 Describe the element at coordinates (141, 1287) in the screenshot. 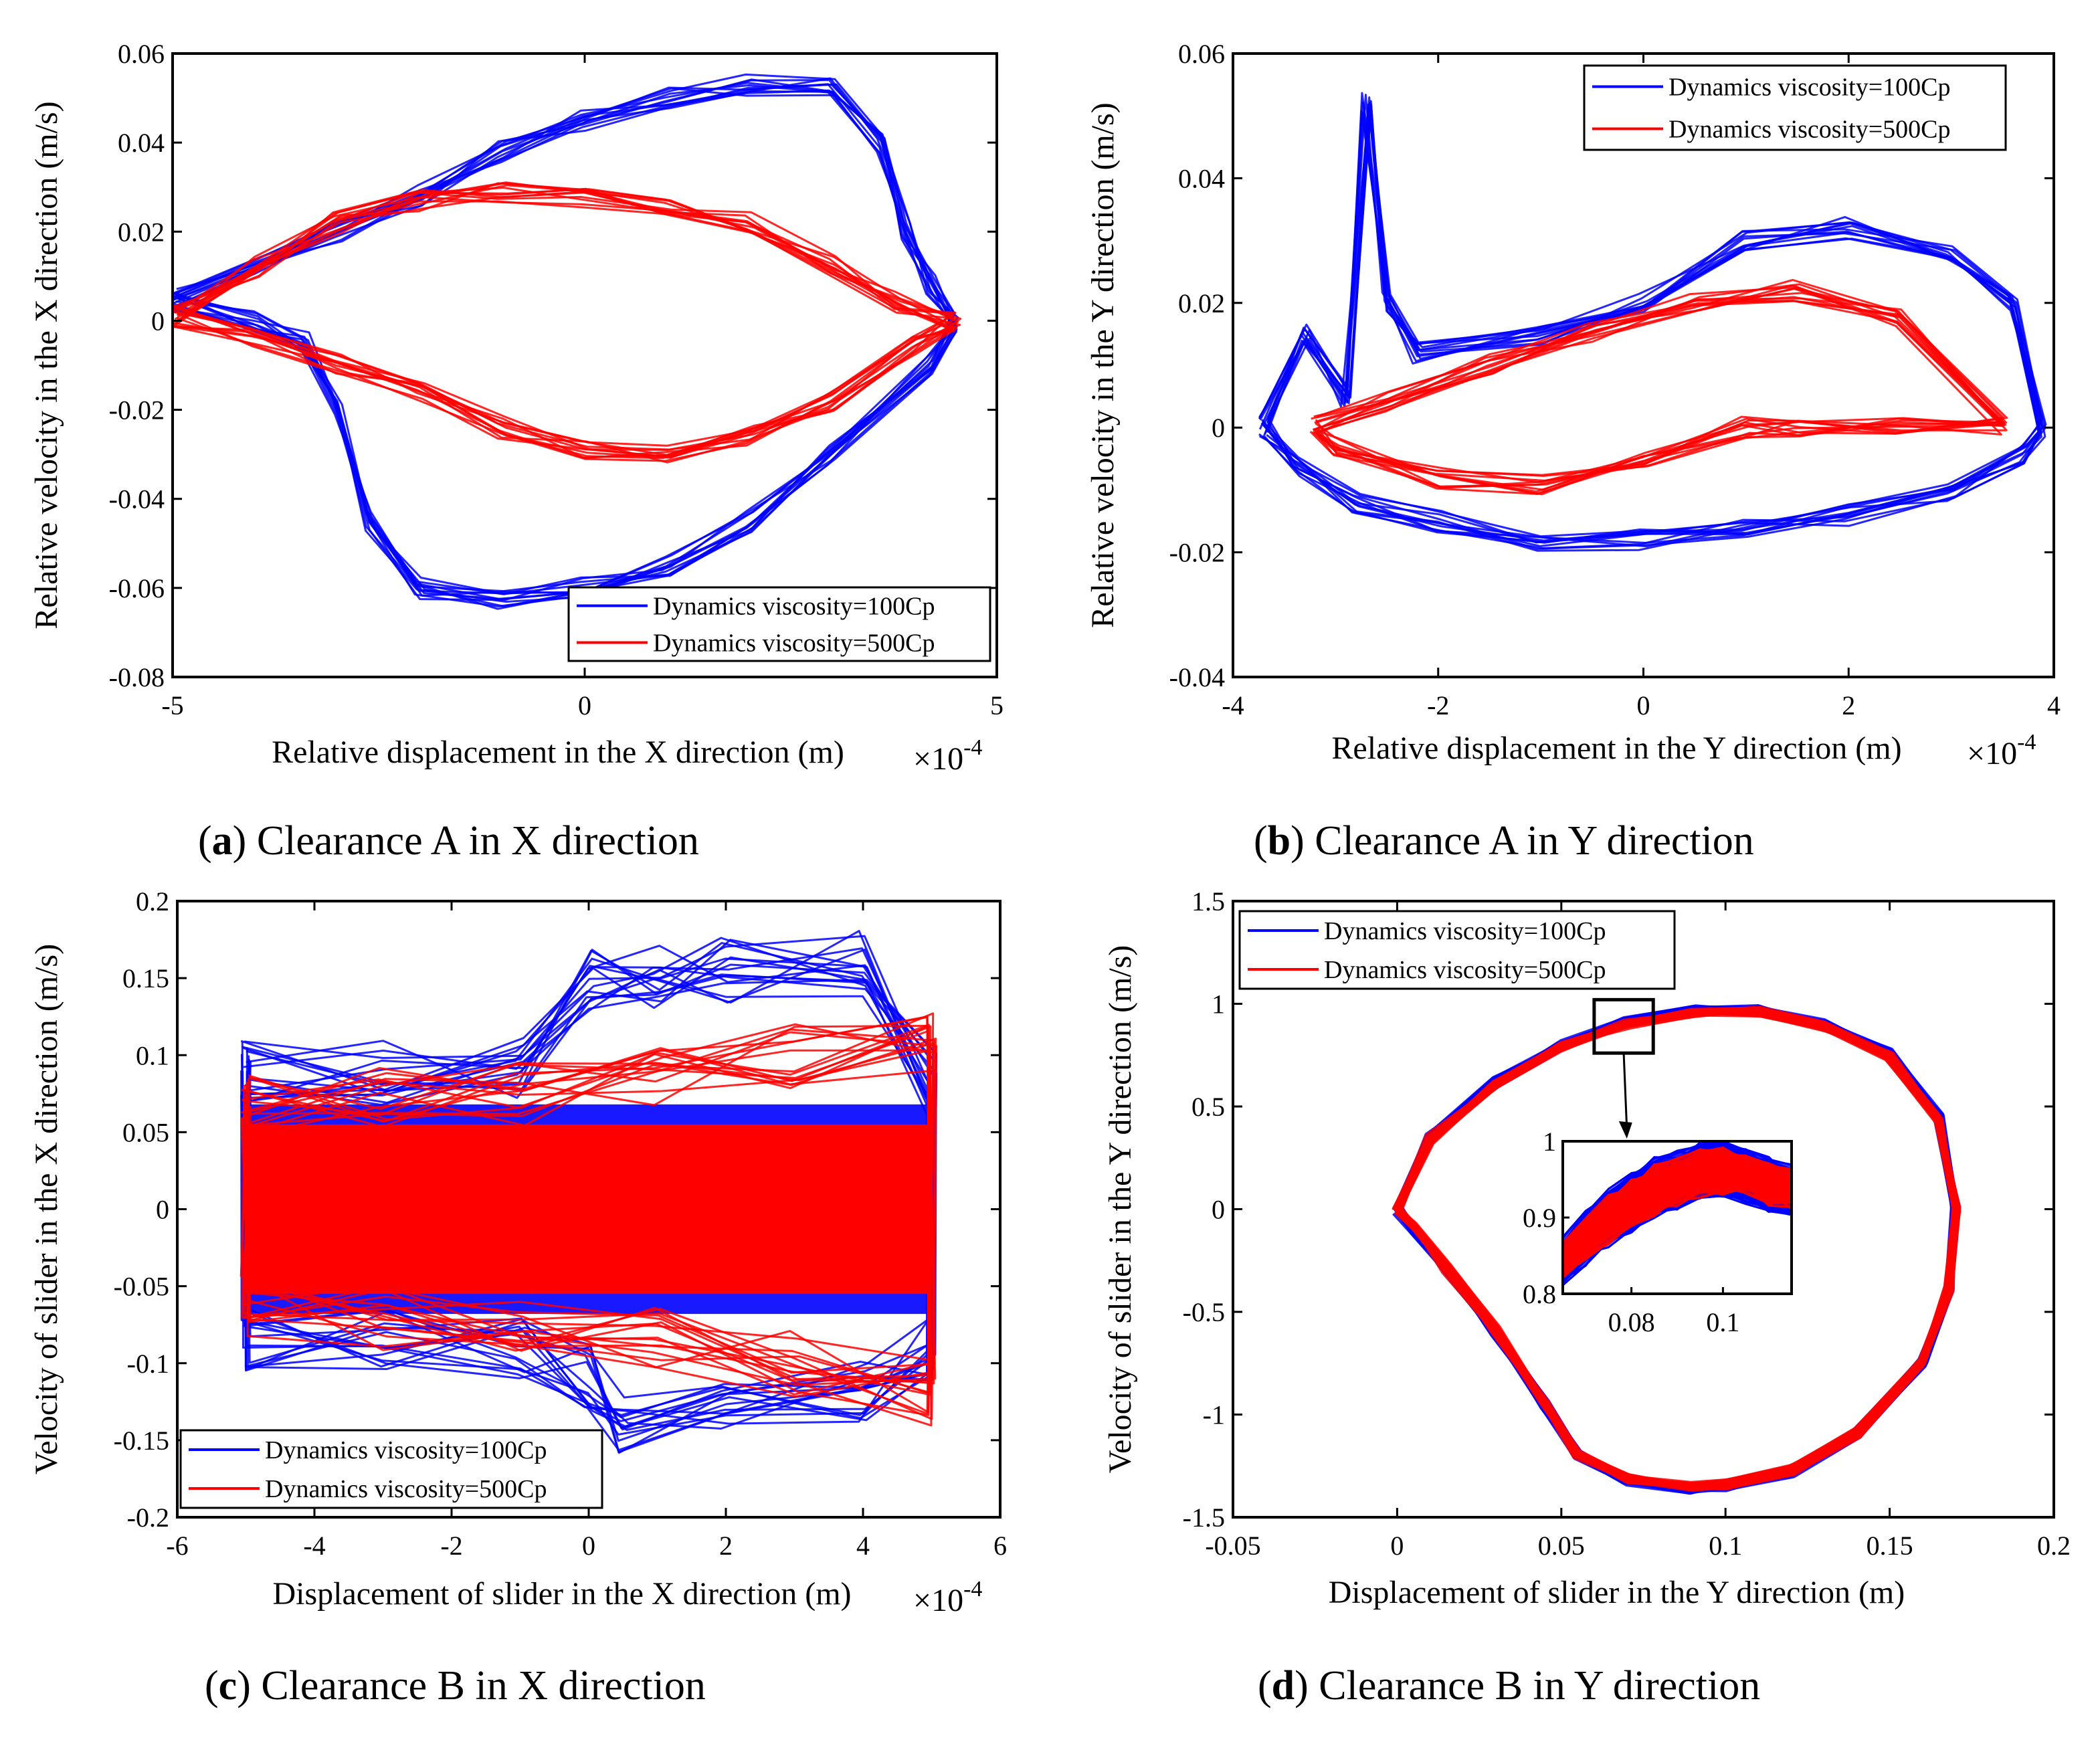

I see `y-tick-label: -0.05` at that location.